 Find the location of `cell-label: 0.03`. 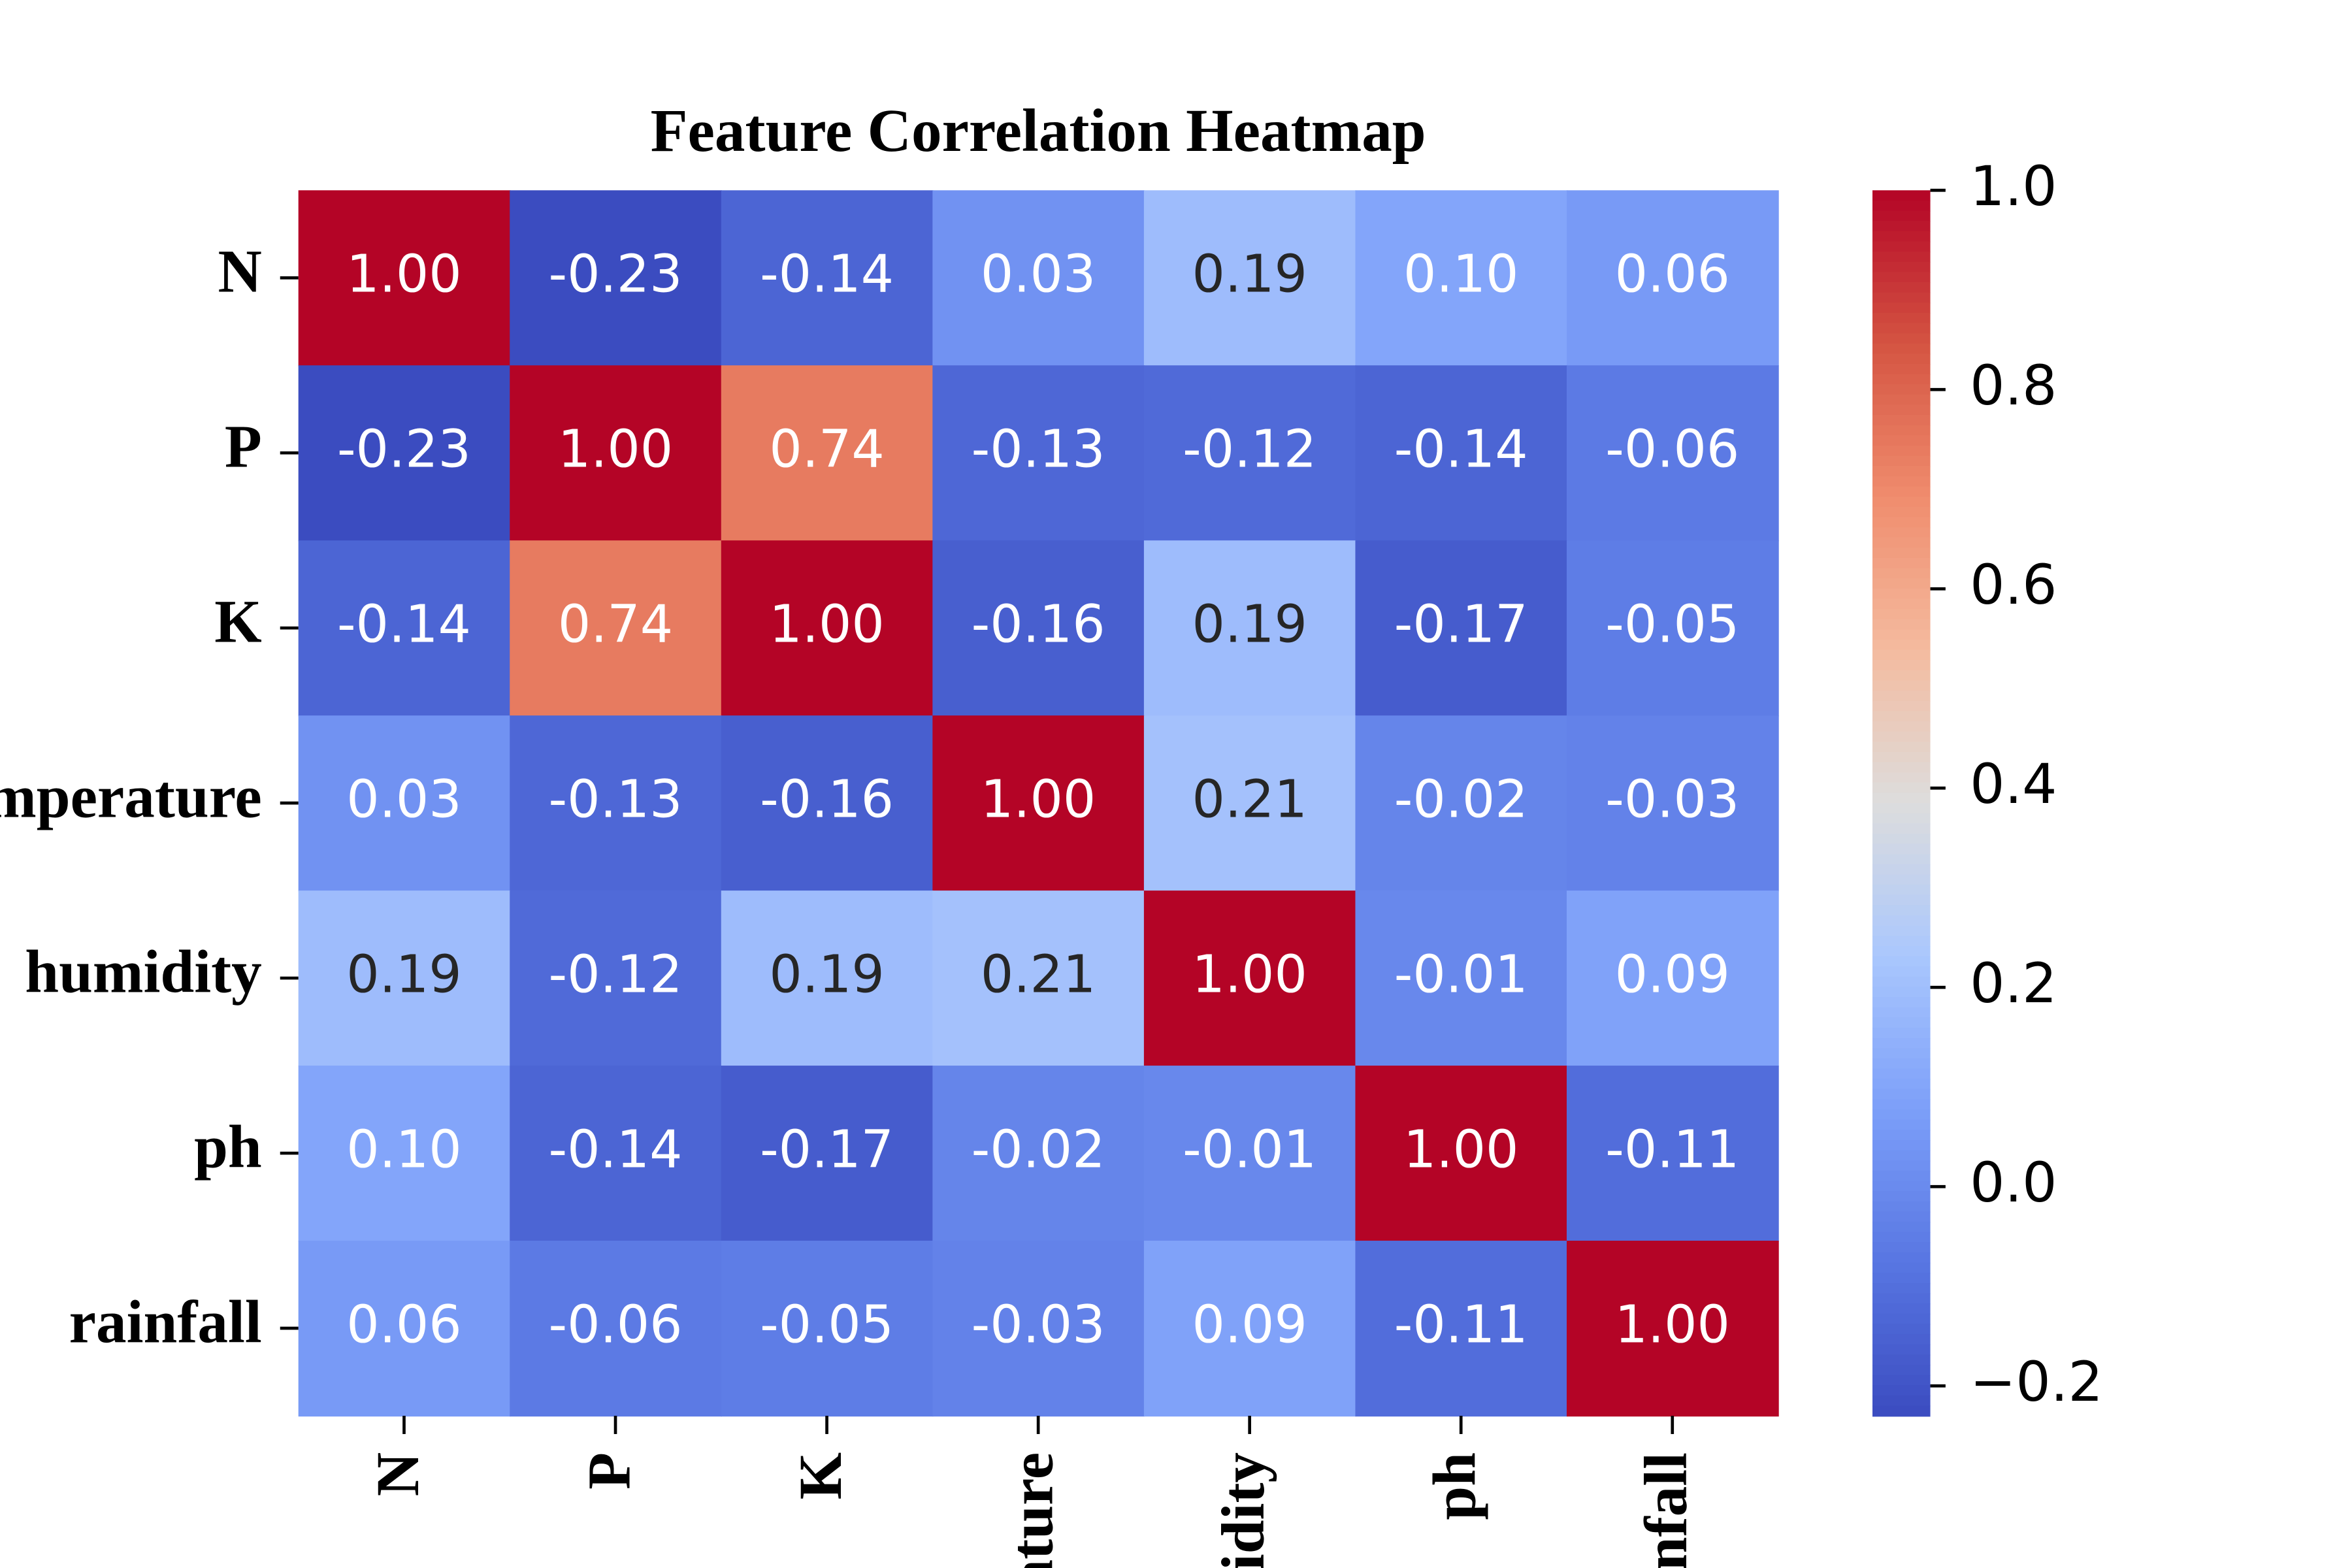

cell-label: 0.03 is located at coordinates (1038, 274).